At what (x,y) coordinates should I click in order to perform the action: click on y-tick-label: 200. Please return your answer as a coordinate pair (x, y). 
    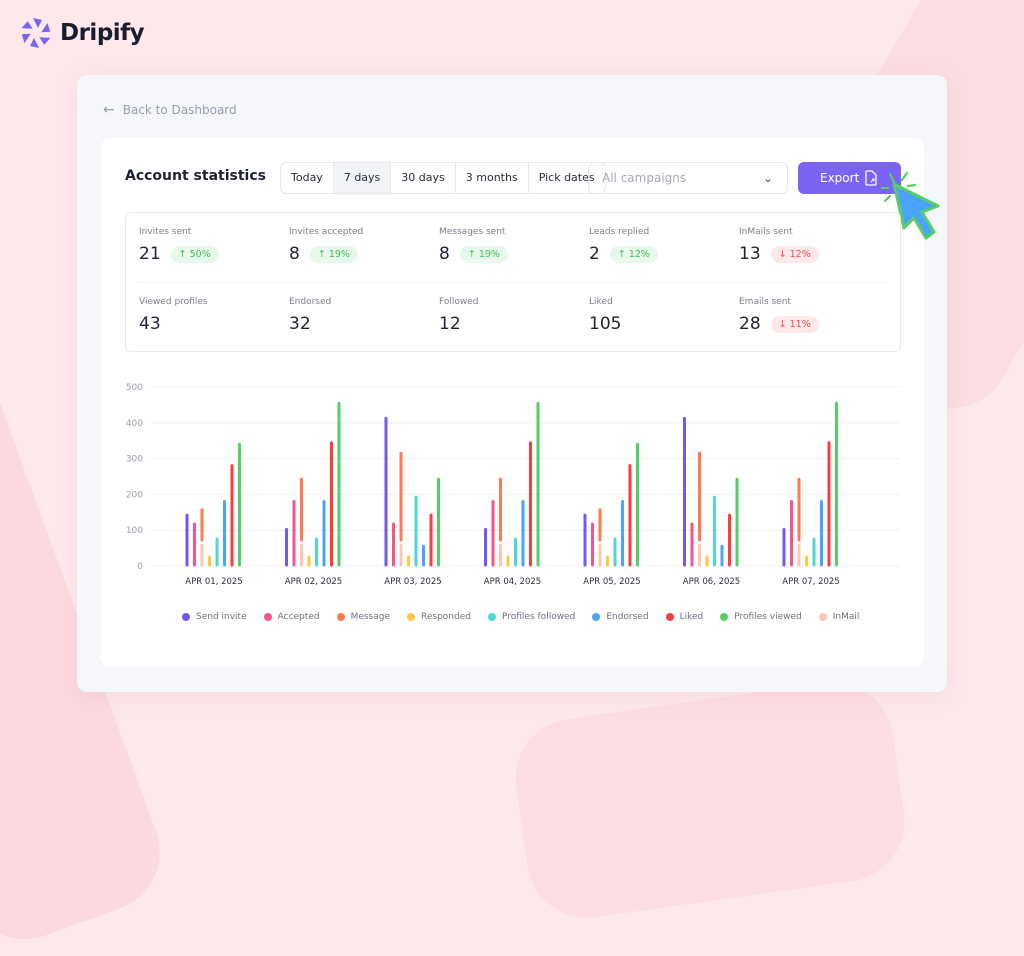
    Looking at the image, I should click on (134, 495).